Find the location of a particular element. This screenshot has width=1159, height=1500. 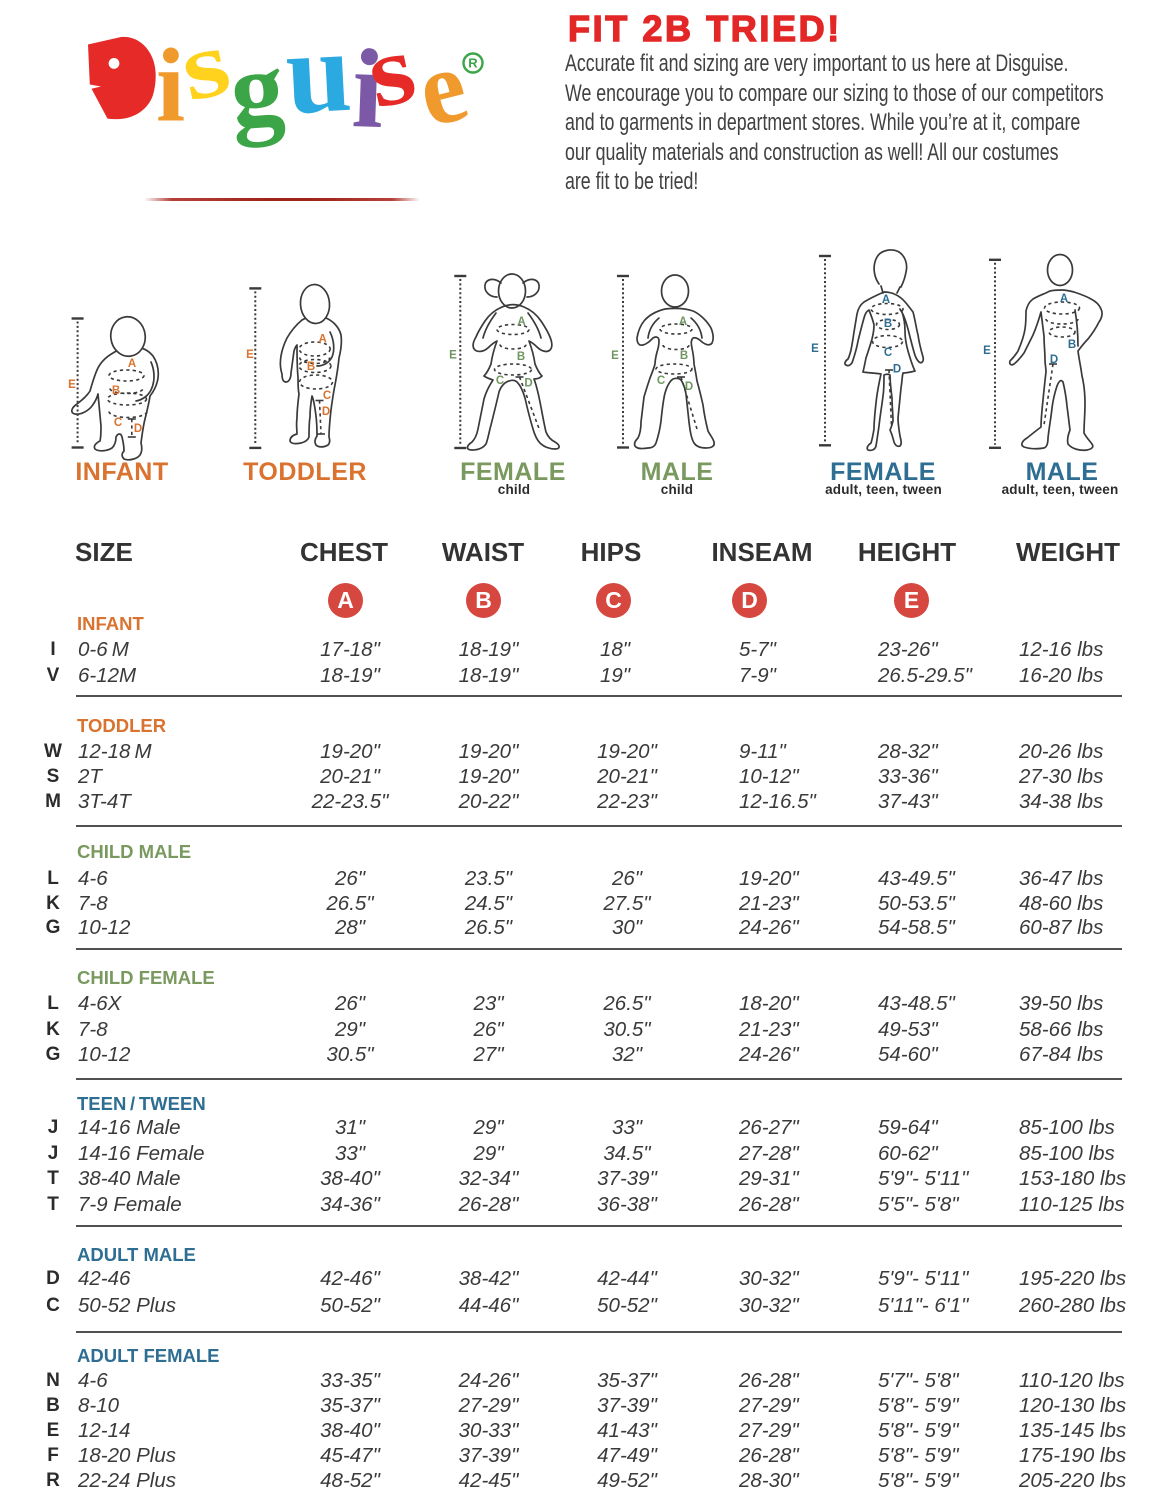

svg-text: R is located at coordinates (473, 63).